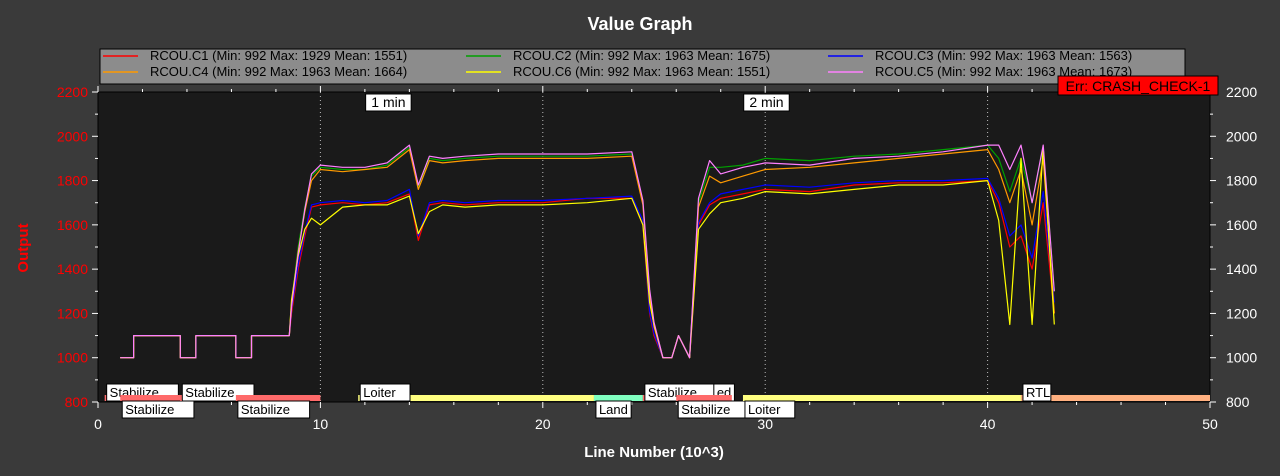  Describe the element at coordinates (641, 55) in the screenshot. I see `legend-entry: RCOU.C2 (Min: 992 Max: 1963 Mean: 1675)` at that location.